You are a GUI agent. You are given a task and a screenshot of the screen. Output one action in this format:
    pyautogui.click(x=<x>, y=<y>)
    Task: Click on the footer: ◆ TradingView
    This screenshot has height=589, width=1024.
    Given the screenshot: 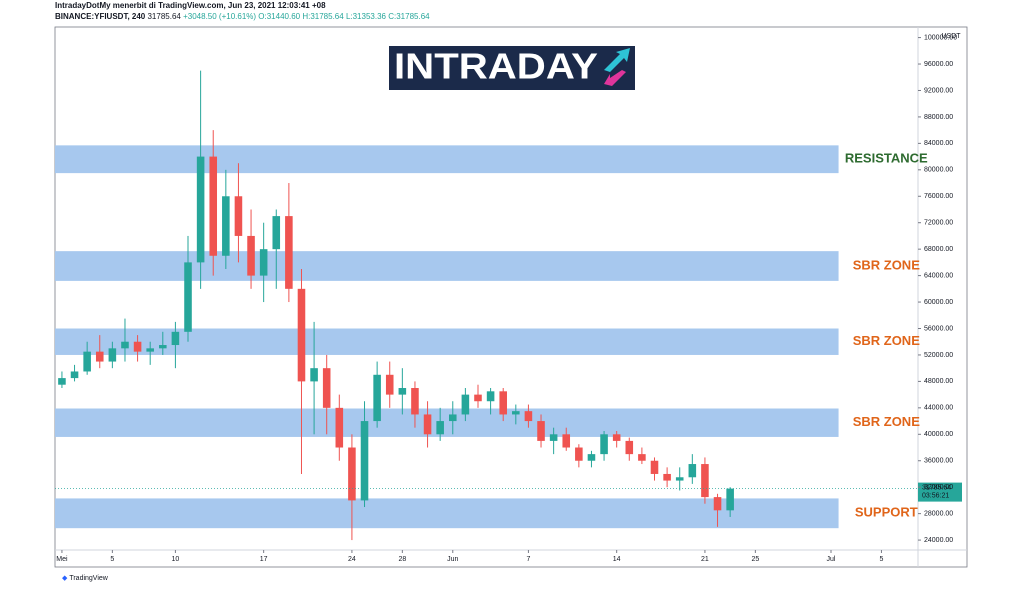 What is the action you would take?
    pyautogui.click(x=85, y=578)
    